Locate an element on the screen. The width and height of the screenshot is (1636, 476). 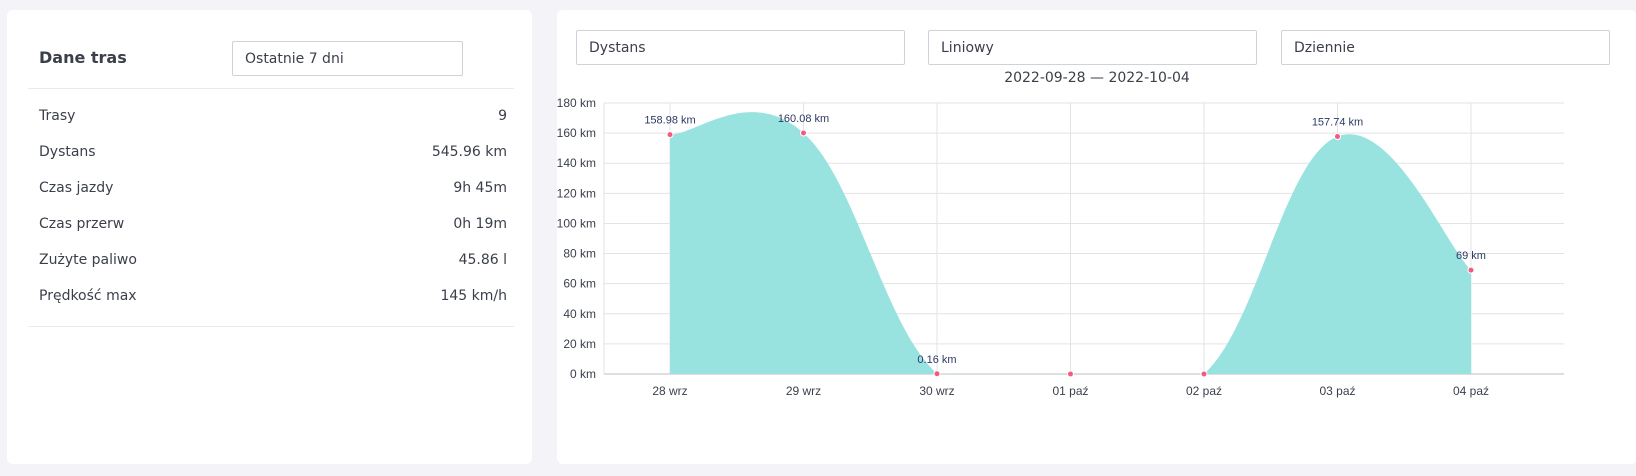
y-tick-label: 100 km is located at coordinates (576, 223).